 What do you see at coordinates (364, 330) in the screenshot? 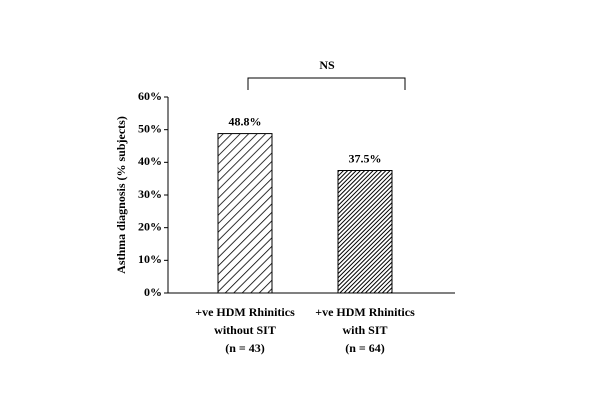
I see `x-tick-label: with SIT` at bounding box center [364, 330].